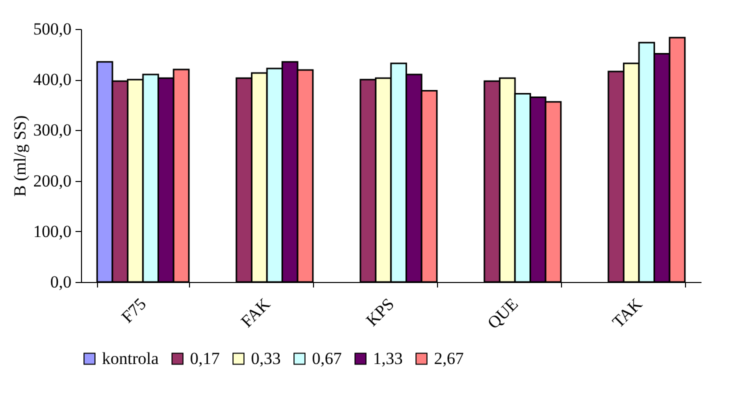 The image size is (749, 403). What do you see at coordinates (327, 358) in the screenshot?
I see `legend-label: 0,67` at bounding box center [327, 358].